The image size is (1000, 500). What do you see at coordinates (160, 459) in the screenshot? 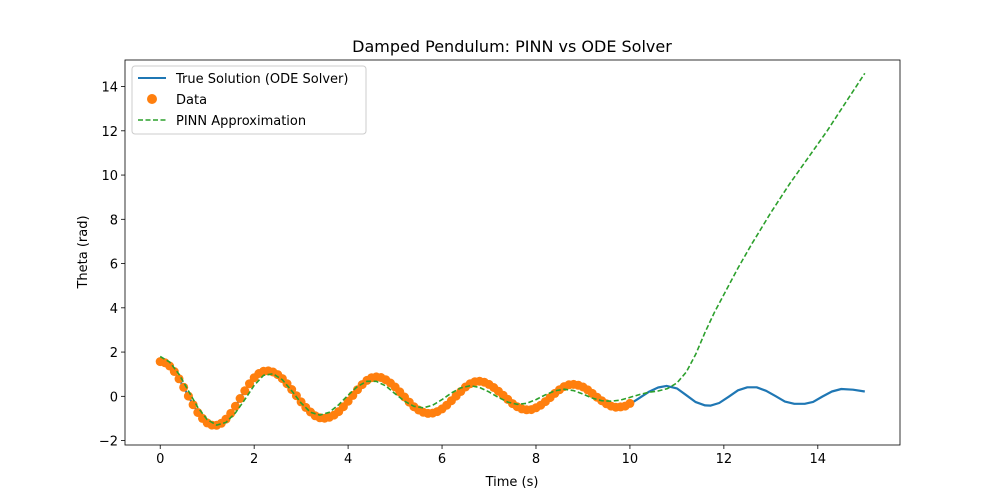
I see `x-tick-label: 0` at bounding box center [160, 459].